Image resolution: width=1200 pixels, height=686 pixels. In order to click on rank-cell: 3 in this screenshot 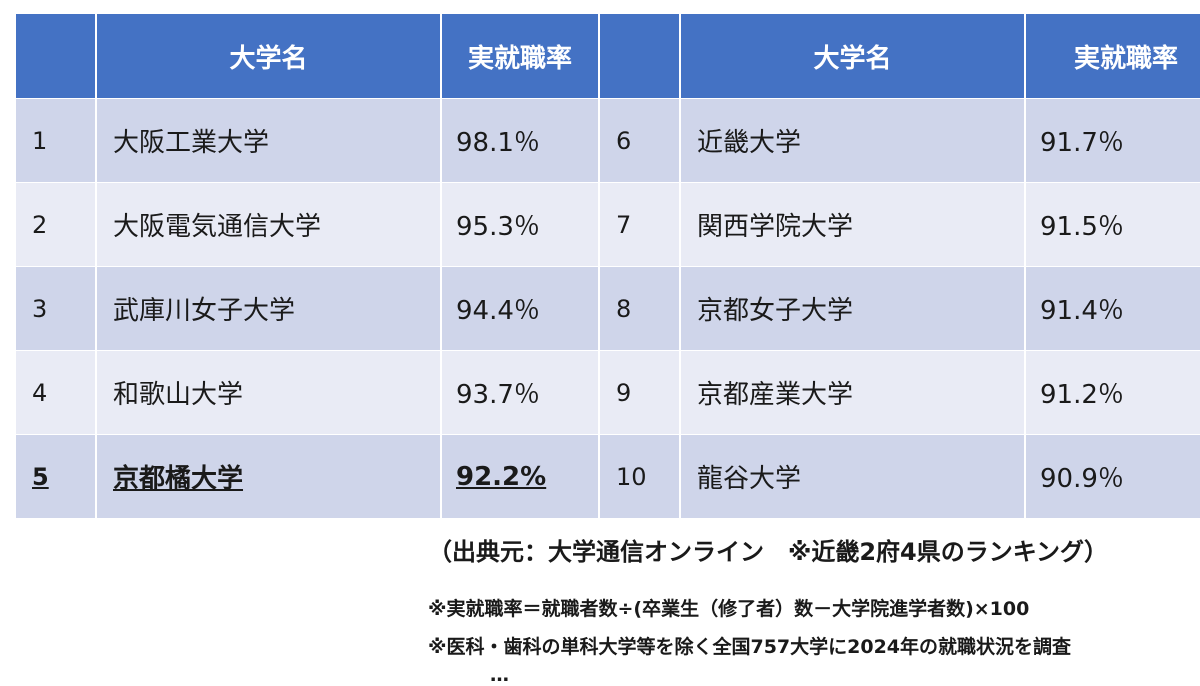, I will do `click(55, 308)`.